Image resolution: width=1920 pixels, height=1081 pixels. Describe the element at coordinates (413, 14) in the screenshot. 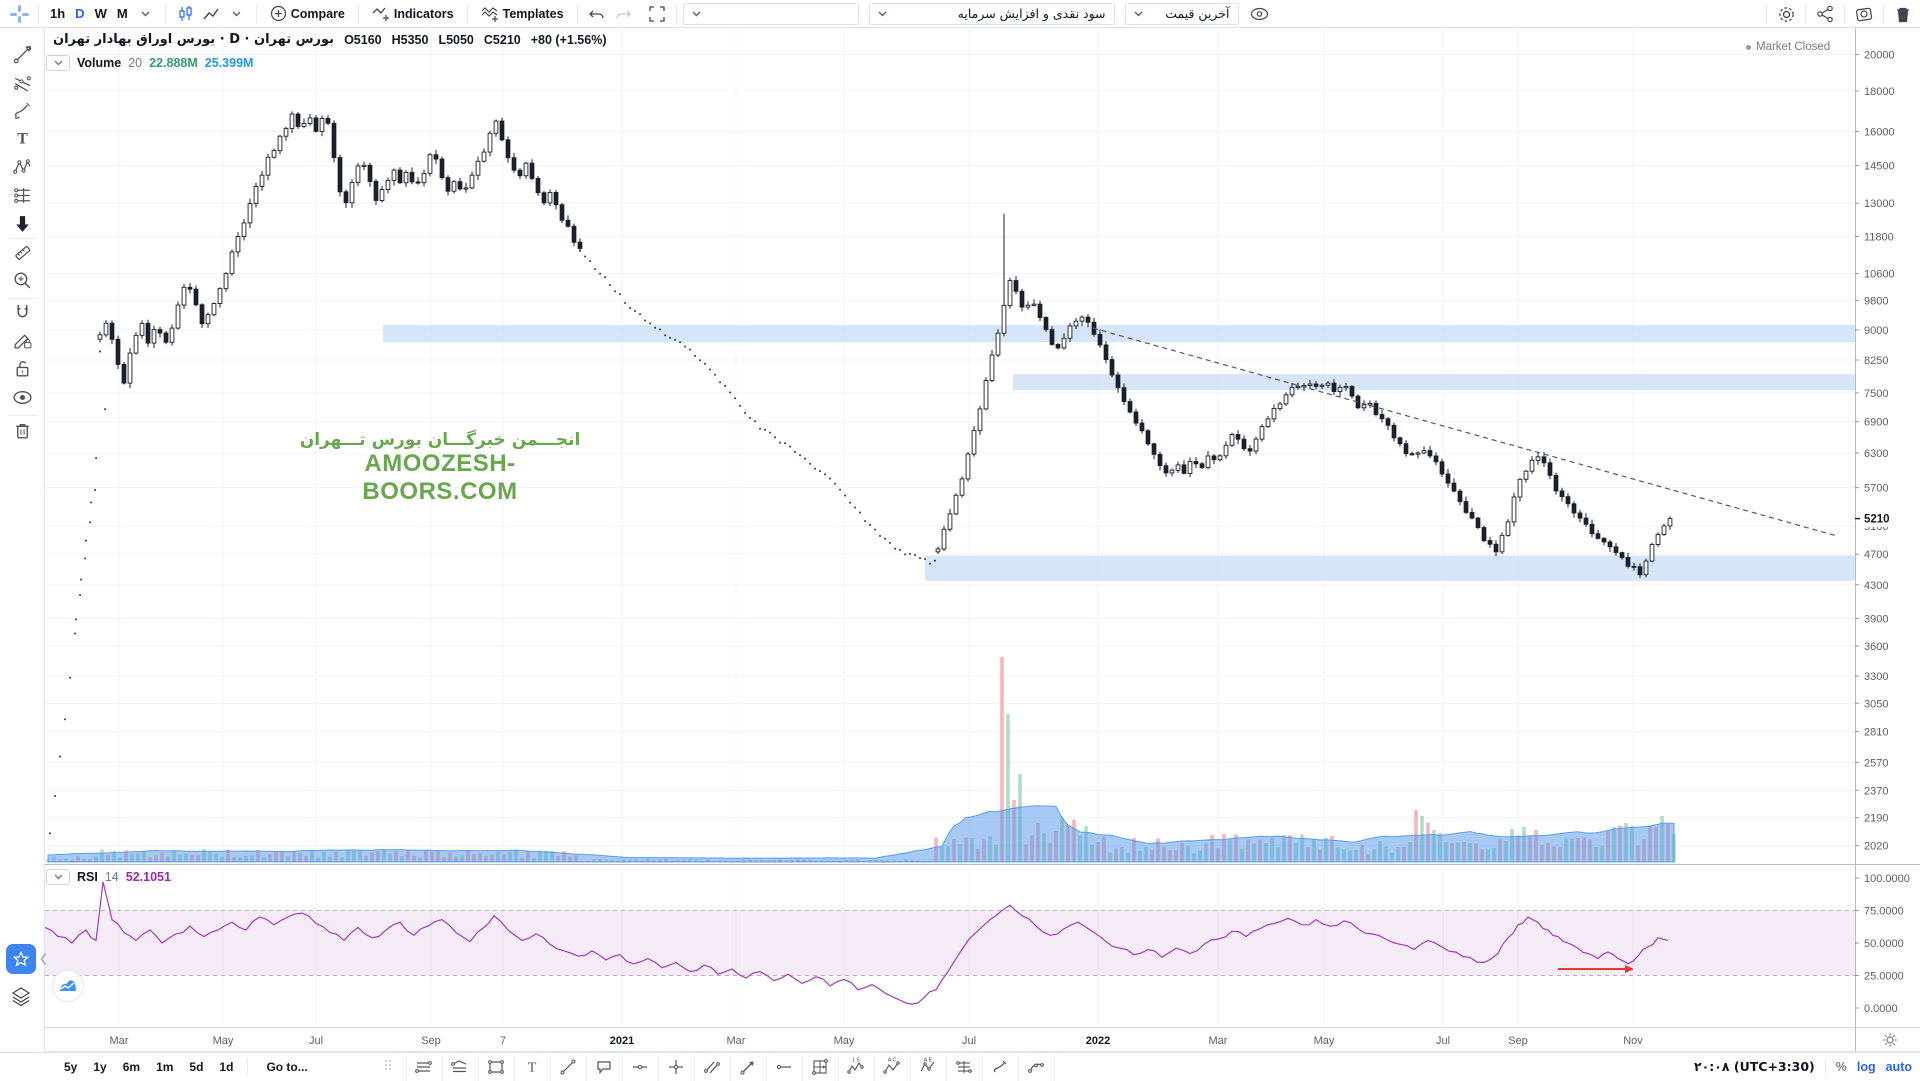

I see `indicators-button: Indicators` at that location.